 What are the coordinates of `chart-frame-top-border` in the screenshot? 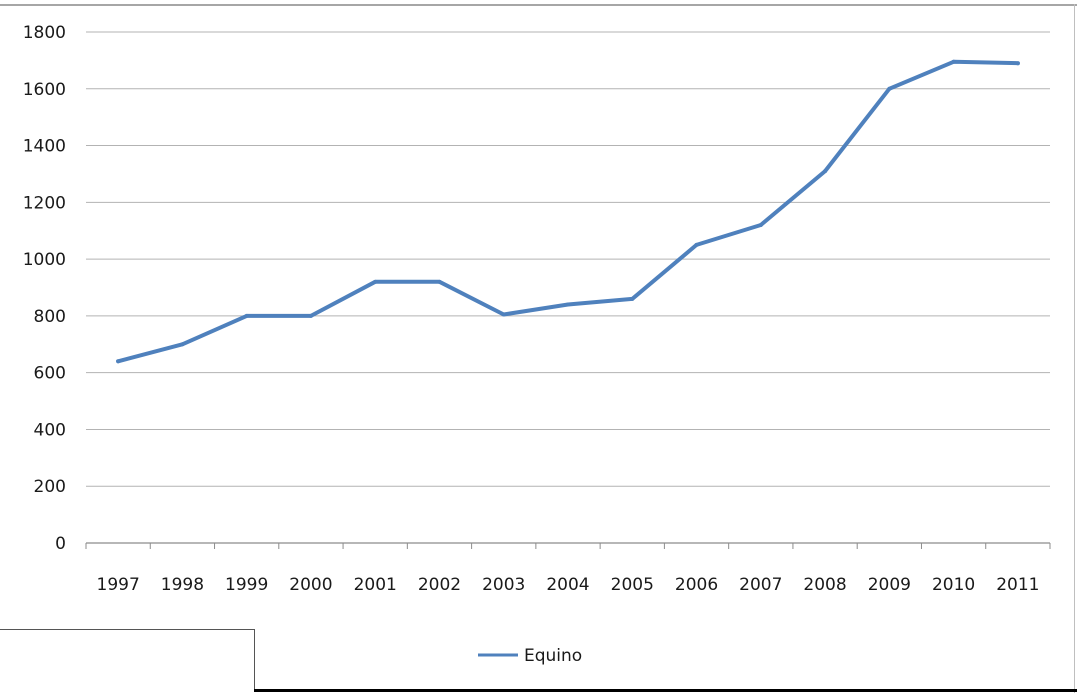 It's located at (538, 5).